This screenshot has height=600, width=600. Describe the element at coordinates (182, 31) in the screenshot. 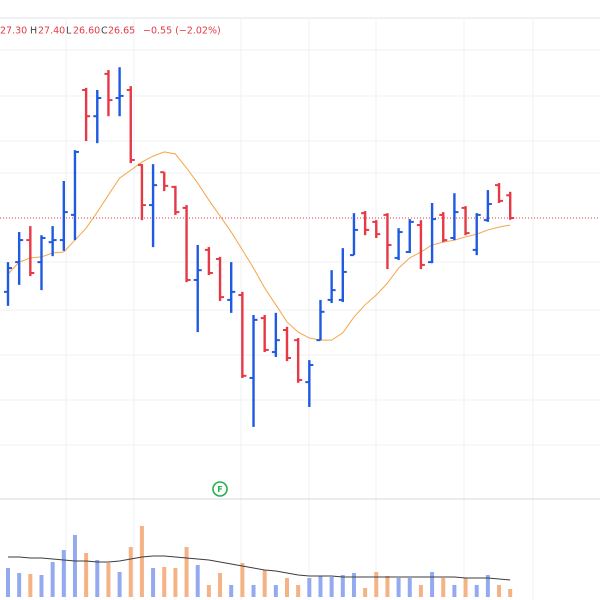

I see `change-value: −0.55 (−2.02%)` at that location.